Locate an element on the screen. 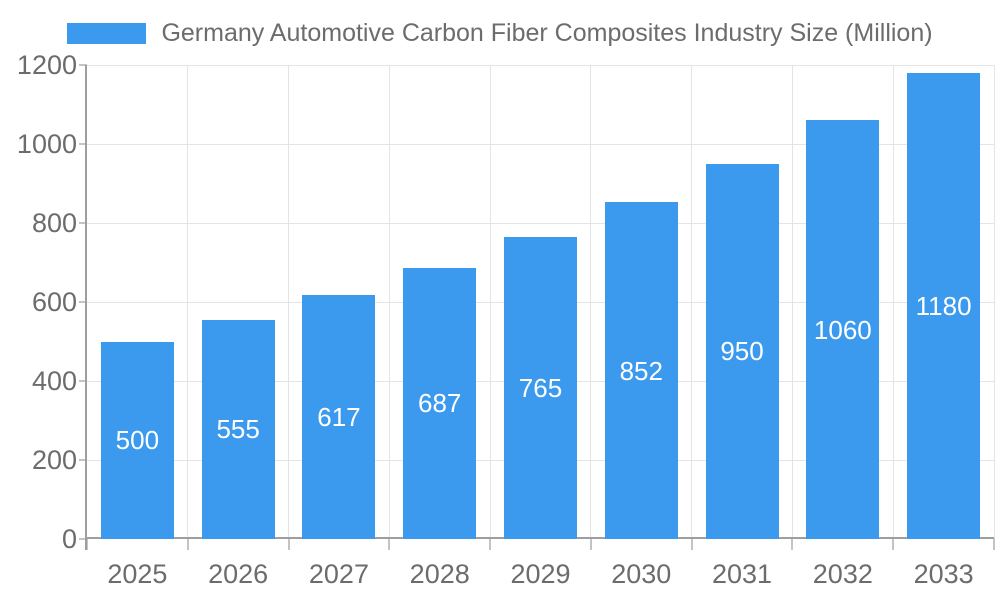  bar-value-label: 950 is located at coordinates (742, 351).